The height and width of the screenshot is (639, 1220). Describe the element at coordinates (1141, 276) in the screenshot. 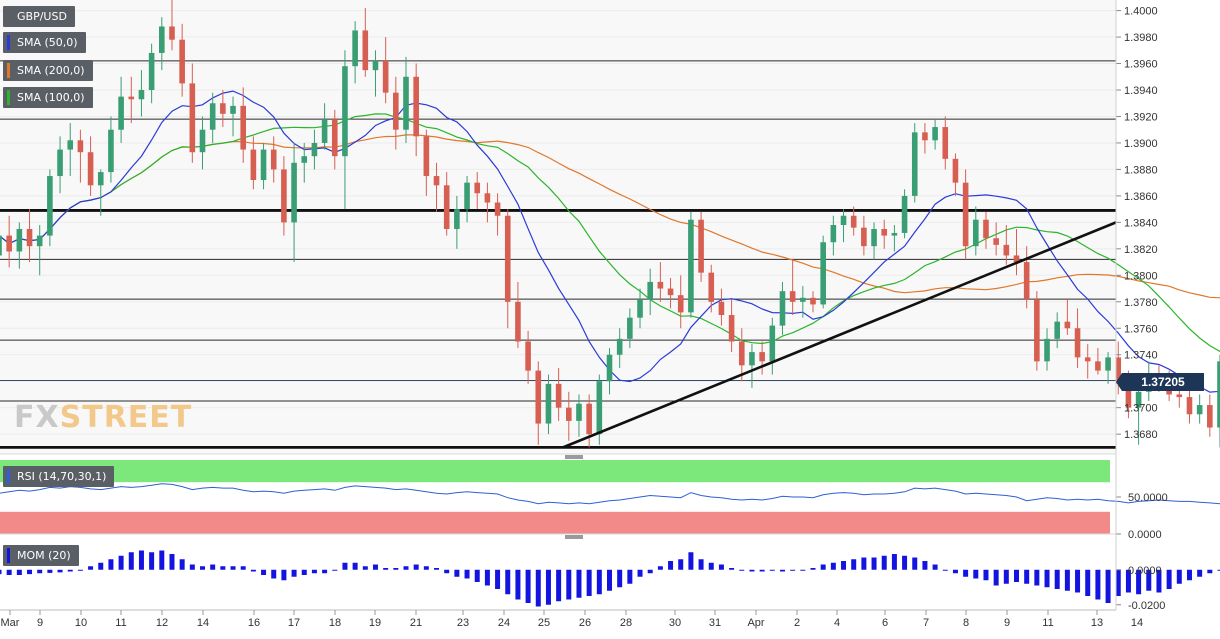

I see `y-tick-label: 1.3800` at that location.